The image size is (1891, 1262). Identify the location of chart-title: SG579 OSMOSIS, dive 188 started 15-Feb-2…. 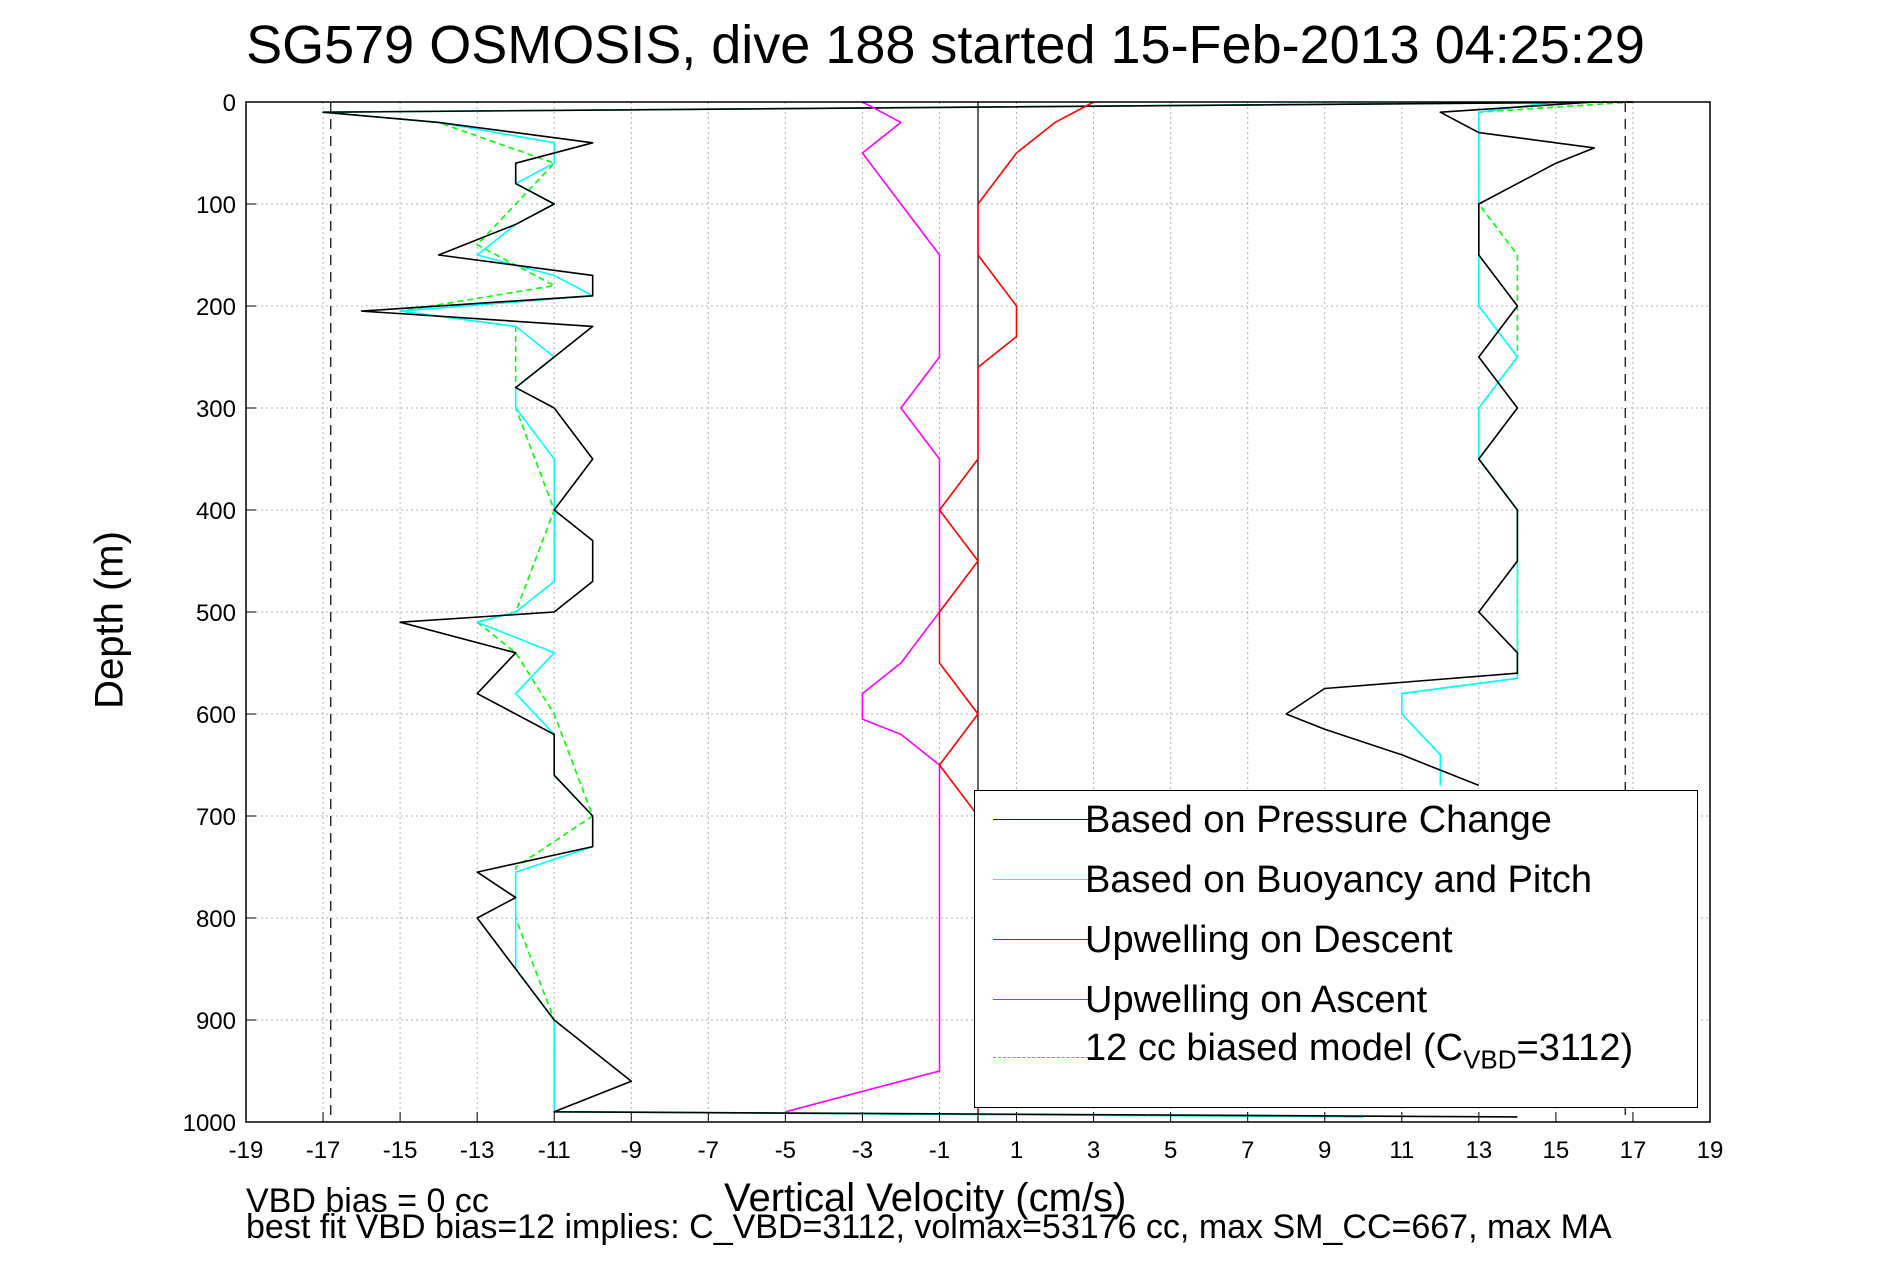
(945, 45).